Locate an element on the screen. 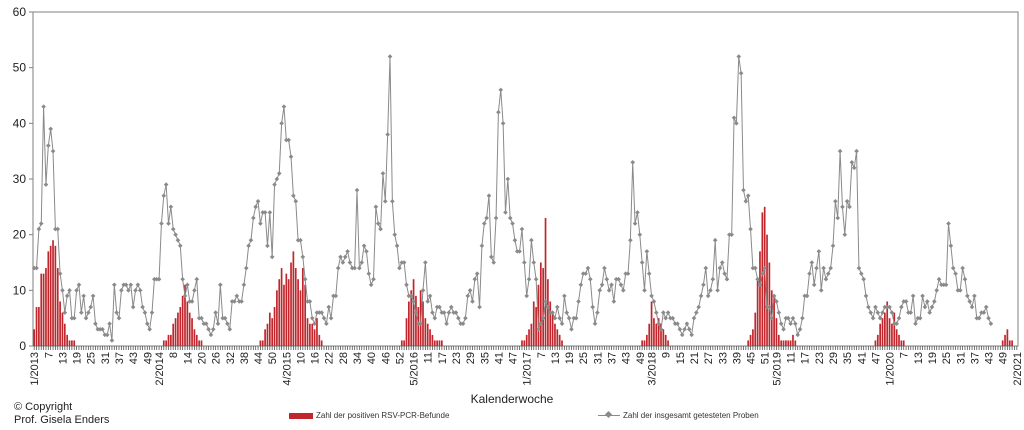 This screenshot has height=430, width=1024. x-tick-label: 35 is located at coordinates (848, 358).